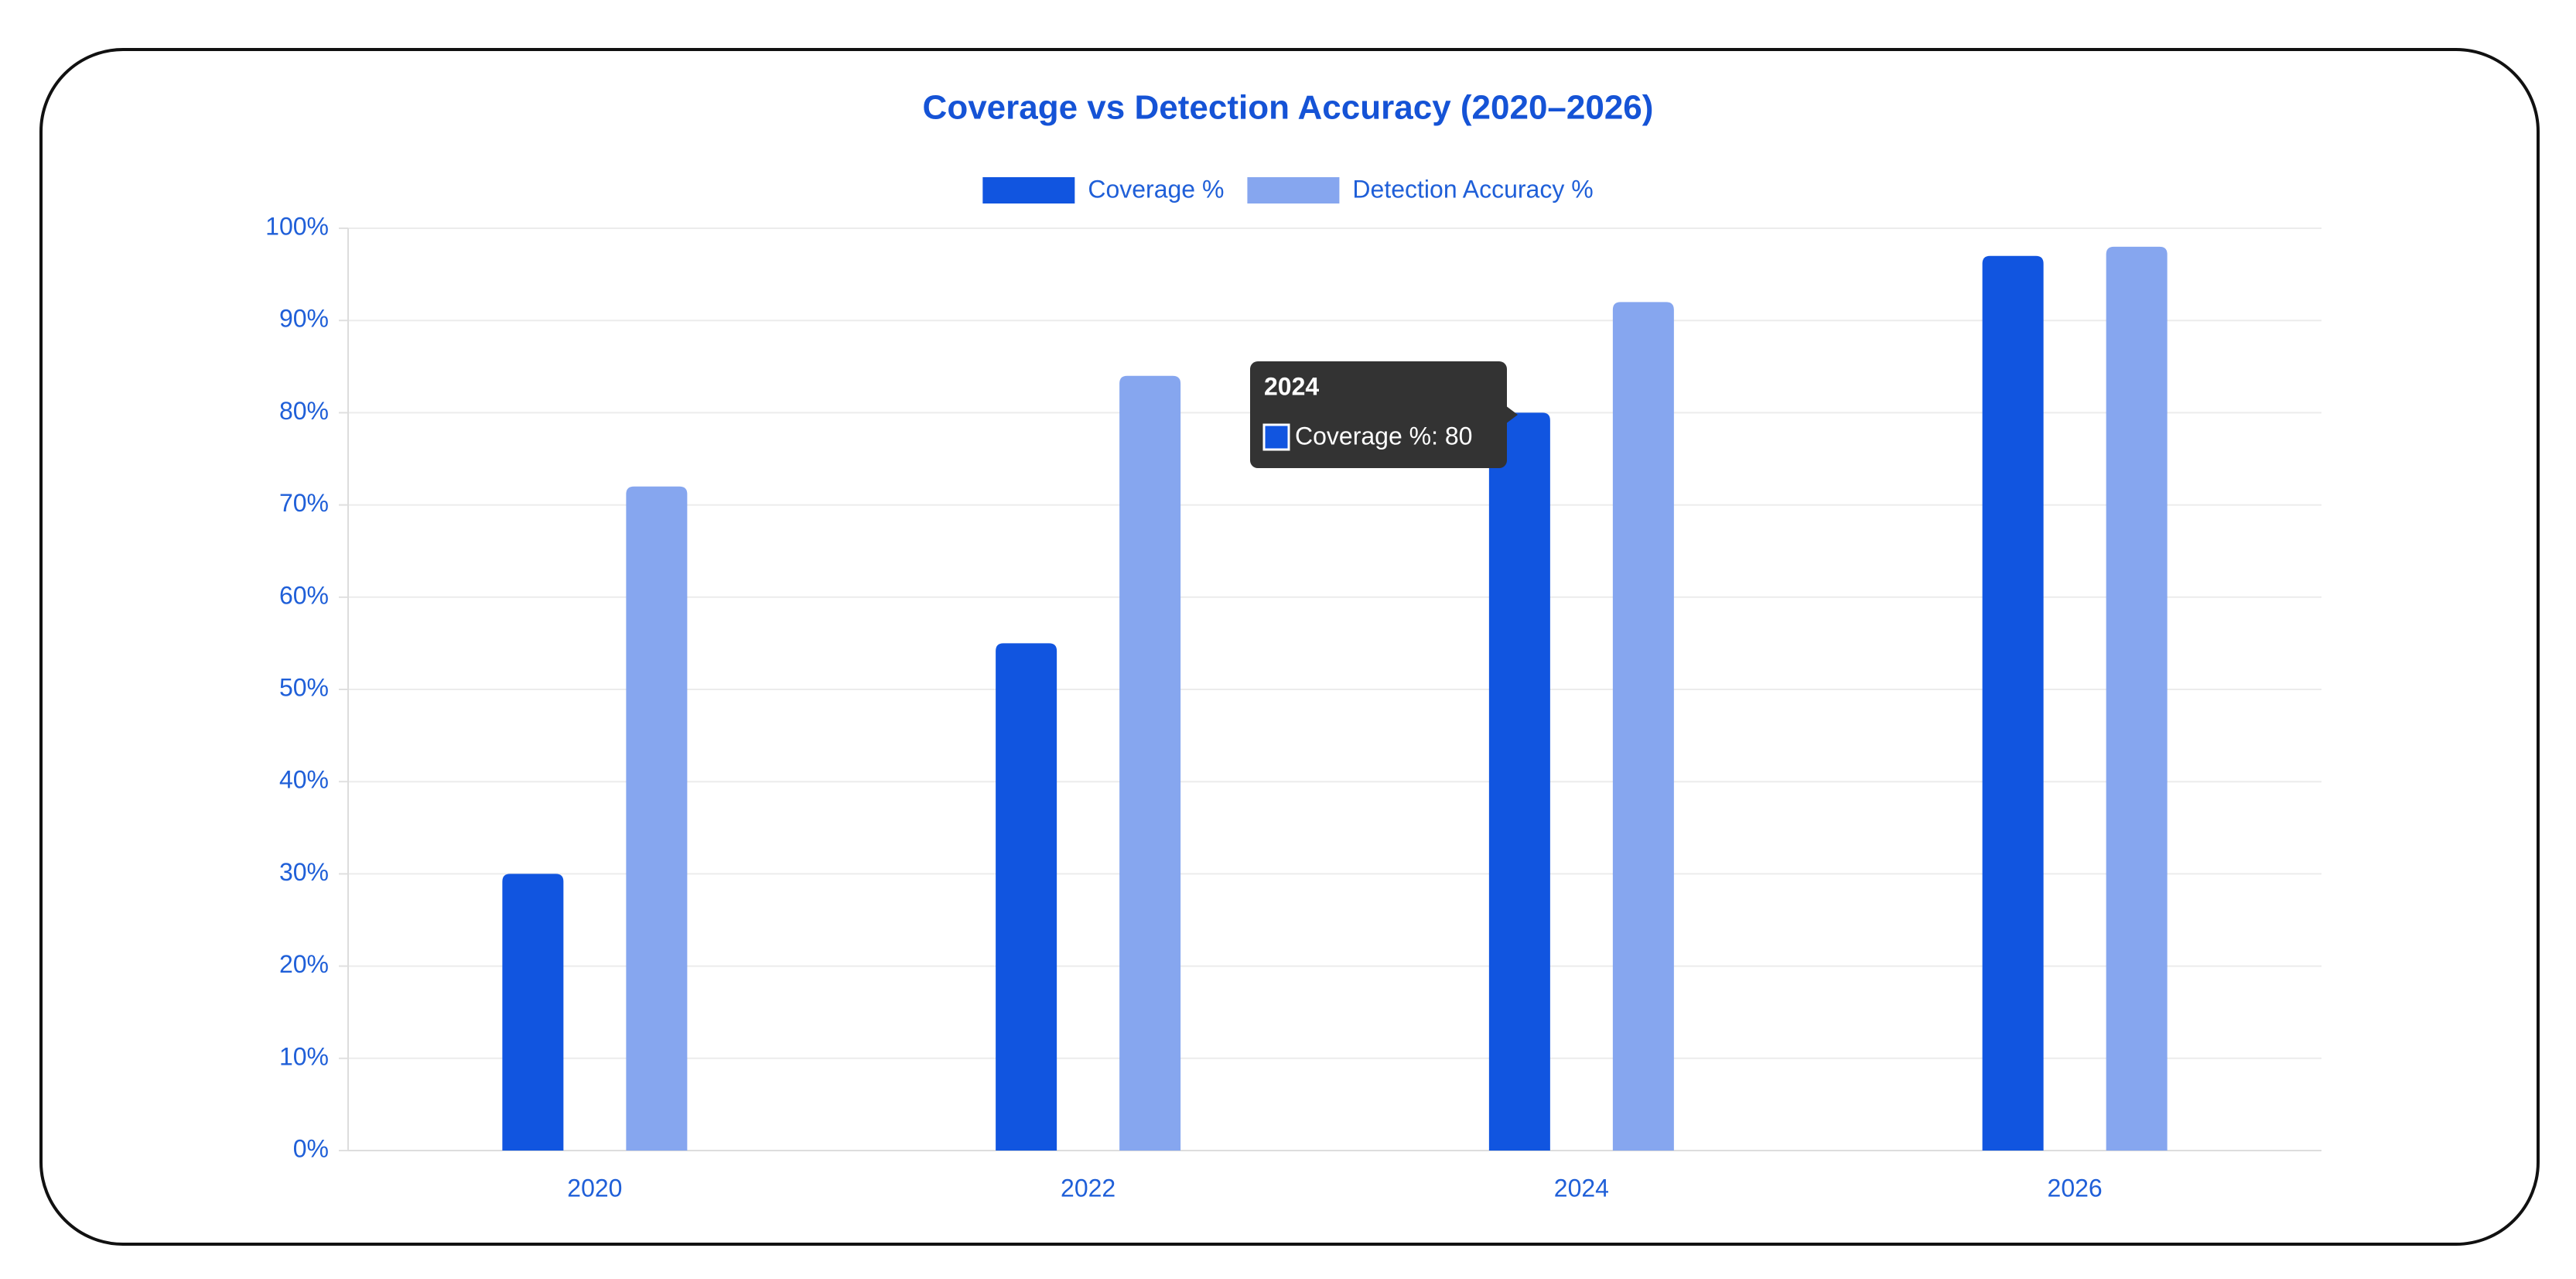 The width and height of the screenshot is (2576, 1279). Describe the element at coordinates (1511, 414) in the screenshot. I see `tooltip-caret` at that location.